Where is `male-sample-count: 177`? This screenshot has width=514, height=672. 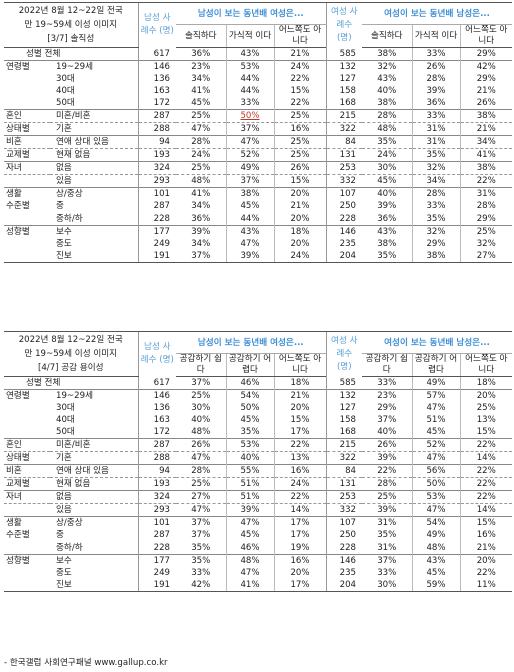
male-sample-count: 177 is located at coordinates (157, 231).